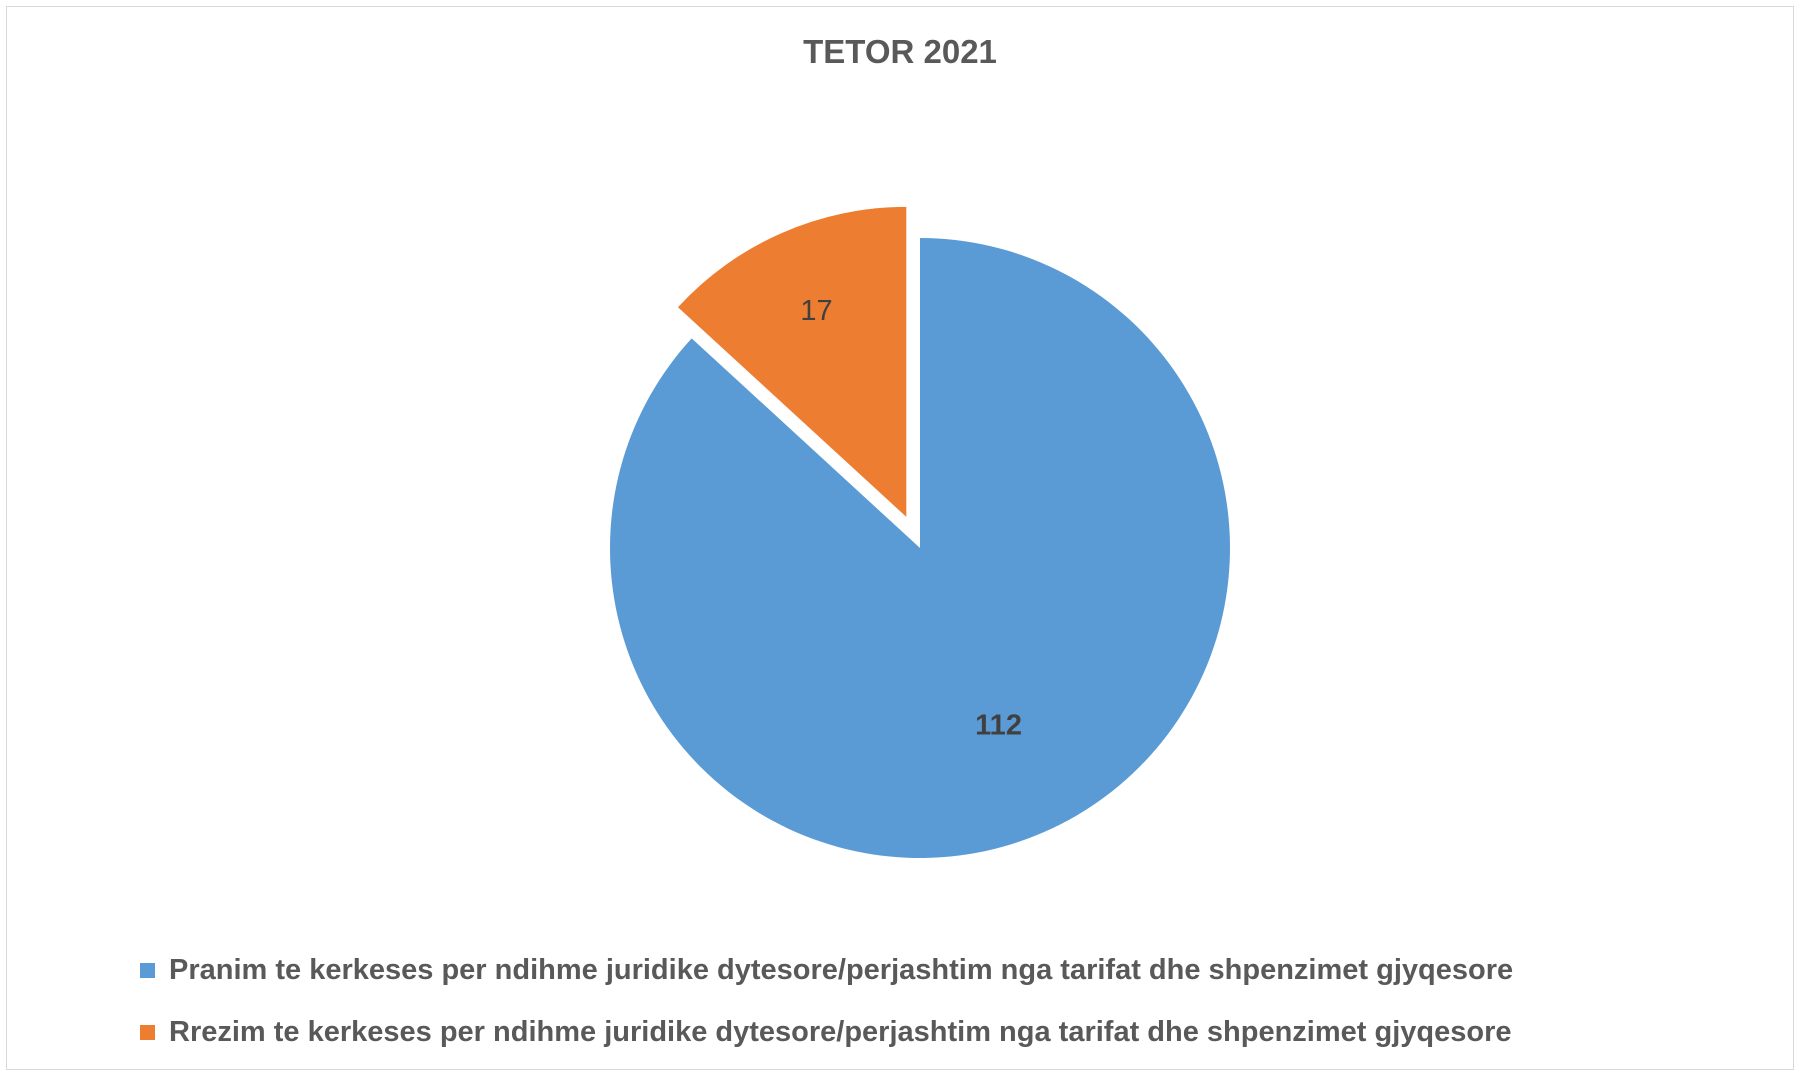 This screenshot has width=1800, height=1076. Describe the element at coordinates (147, 1032) in the screenshot. I see `legend-swatch-rejected` at that location.